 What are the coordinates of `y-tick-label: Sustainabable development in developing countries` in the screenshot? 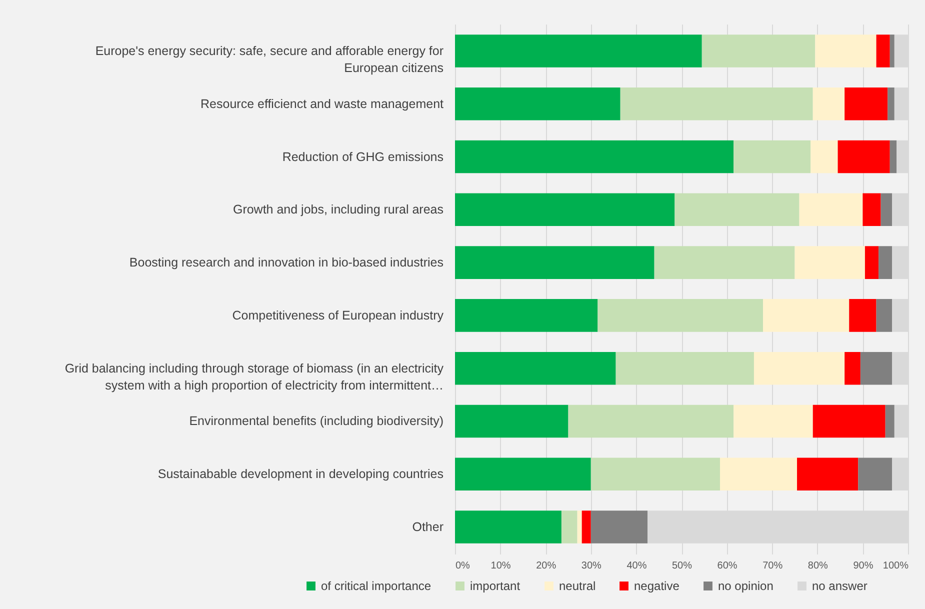 It's located at (301, 474).